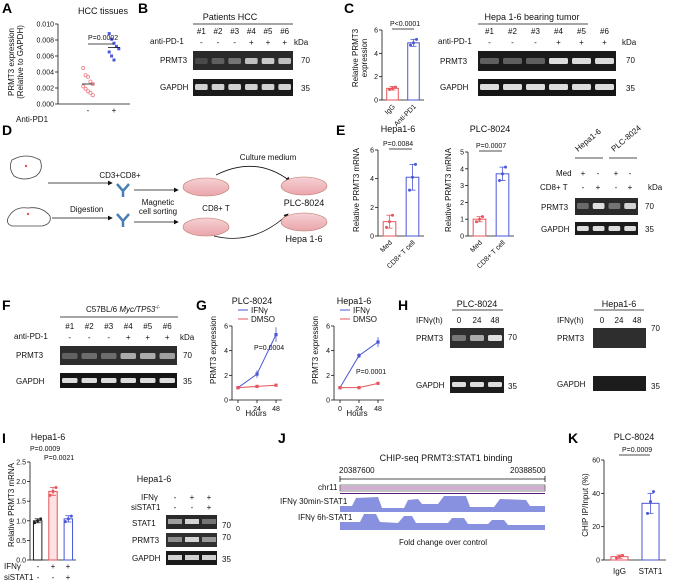  I want to click on panel-e-kda: kDa, so click(655, 187).